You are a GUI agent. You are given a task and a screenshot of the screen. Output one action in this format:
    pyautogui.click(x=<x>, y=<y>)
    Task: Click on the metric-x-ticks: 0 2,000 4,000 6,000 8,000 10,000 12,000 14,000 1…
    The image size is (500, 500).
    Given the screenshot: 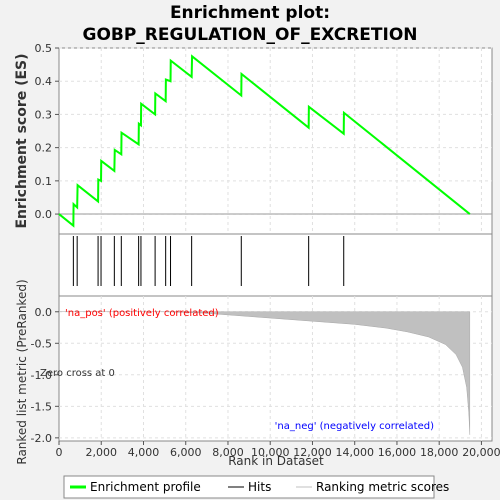 What is the action you would take?
    pyautogui.click(x=278, y=450)
    